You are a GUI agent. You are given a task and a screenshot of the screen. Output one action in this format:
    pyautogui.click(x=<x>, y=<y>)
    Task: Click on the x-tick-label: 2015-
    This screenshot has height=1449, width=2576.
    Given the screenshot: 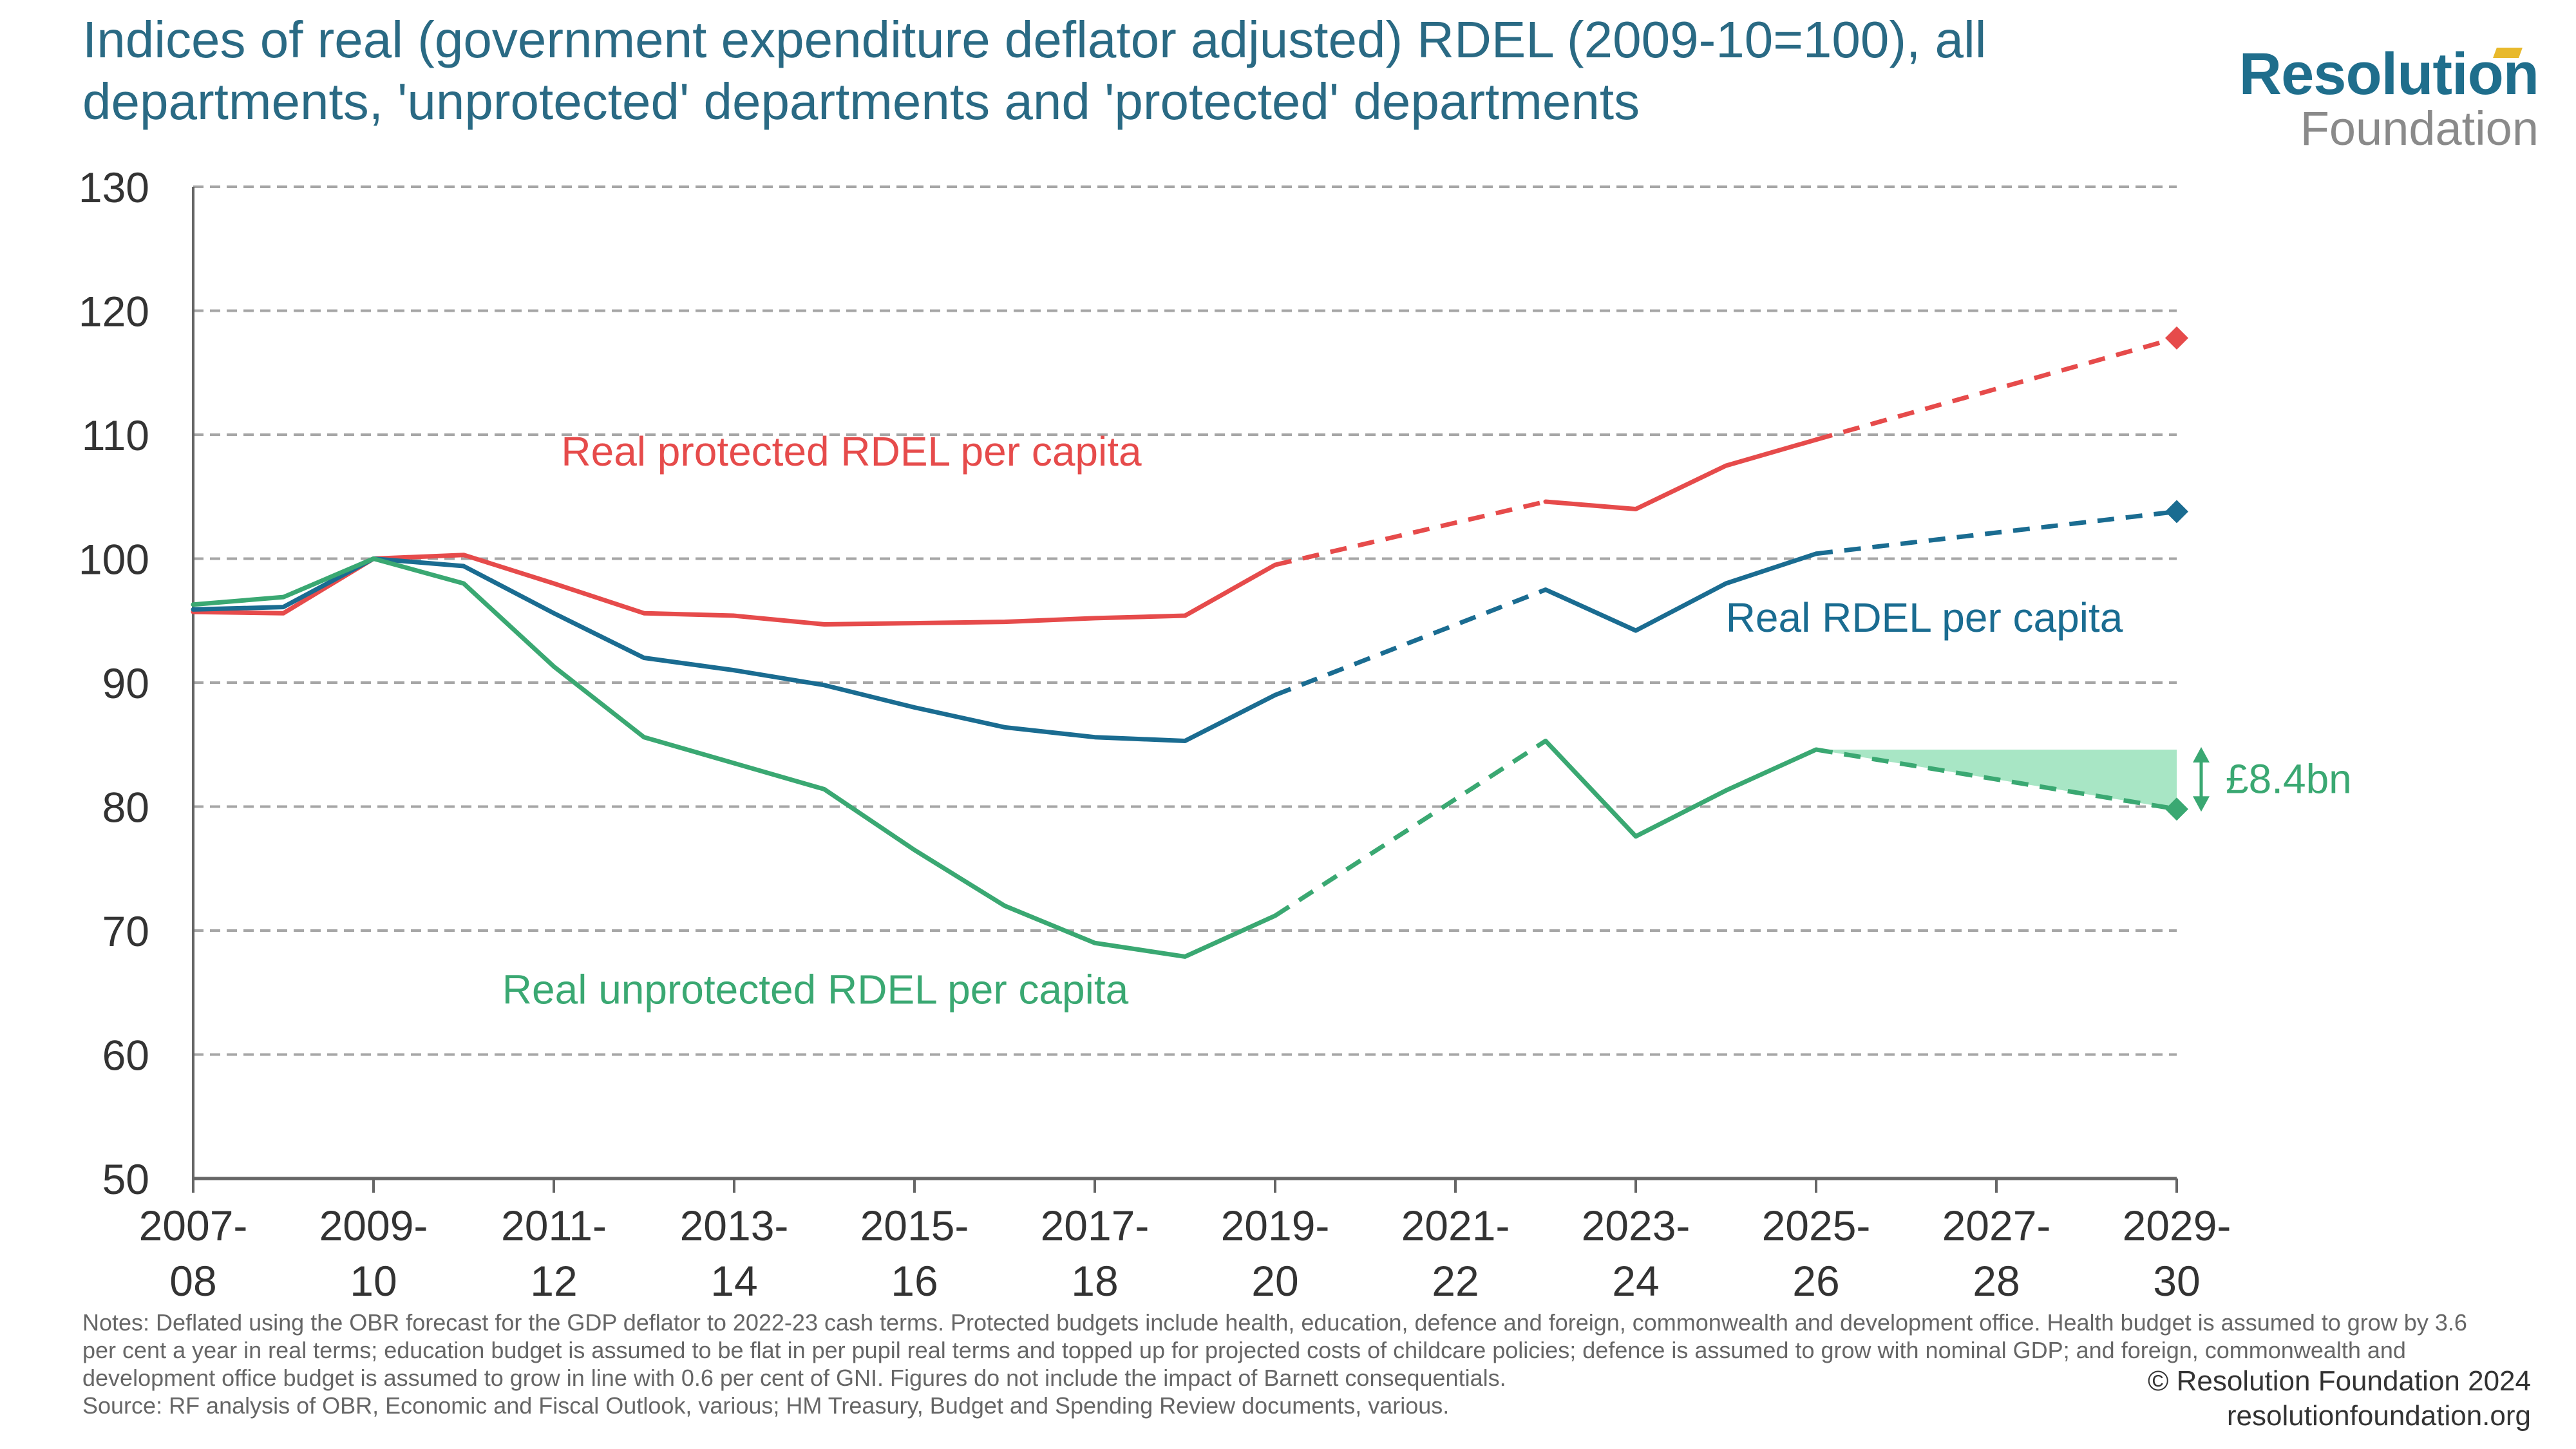 What is the action you would take?
    pyautogui.click(x=914, y=1225)
    